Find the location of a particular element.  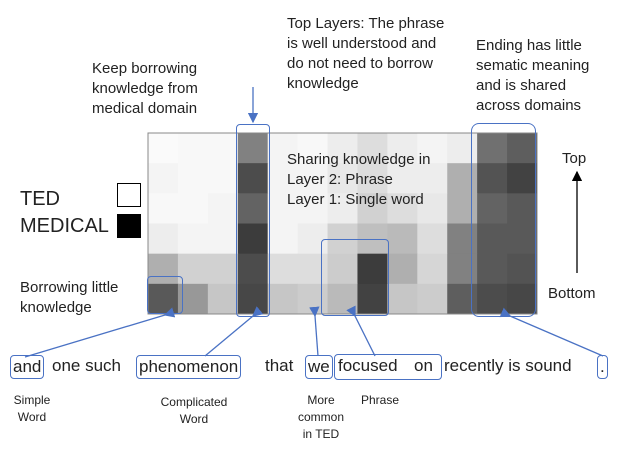

heat-cell-r3-c2 is located at coordinates (223, 239).